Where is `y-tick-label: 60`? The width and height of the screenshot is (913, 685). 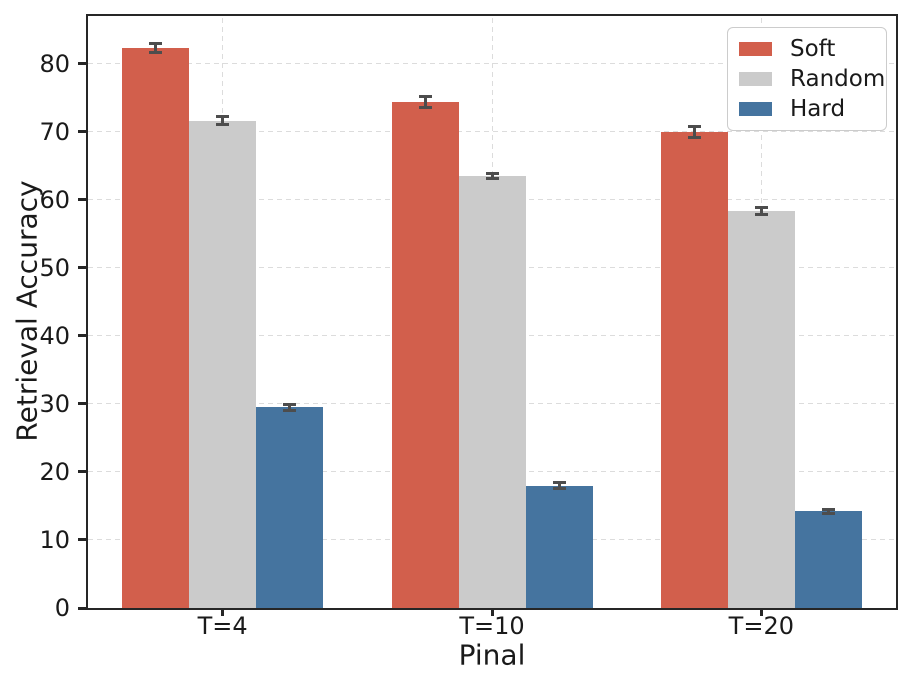
y-tick-label: 60 is located at coordinates (54, 199).